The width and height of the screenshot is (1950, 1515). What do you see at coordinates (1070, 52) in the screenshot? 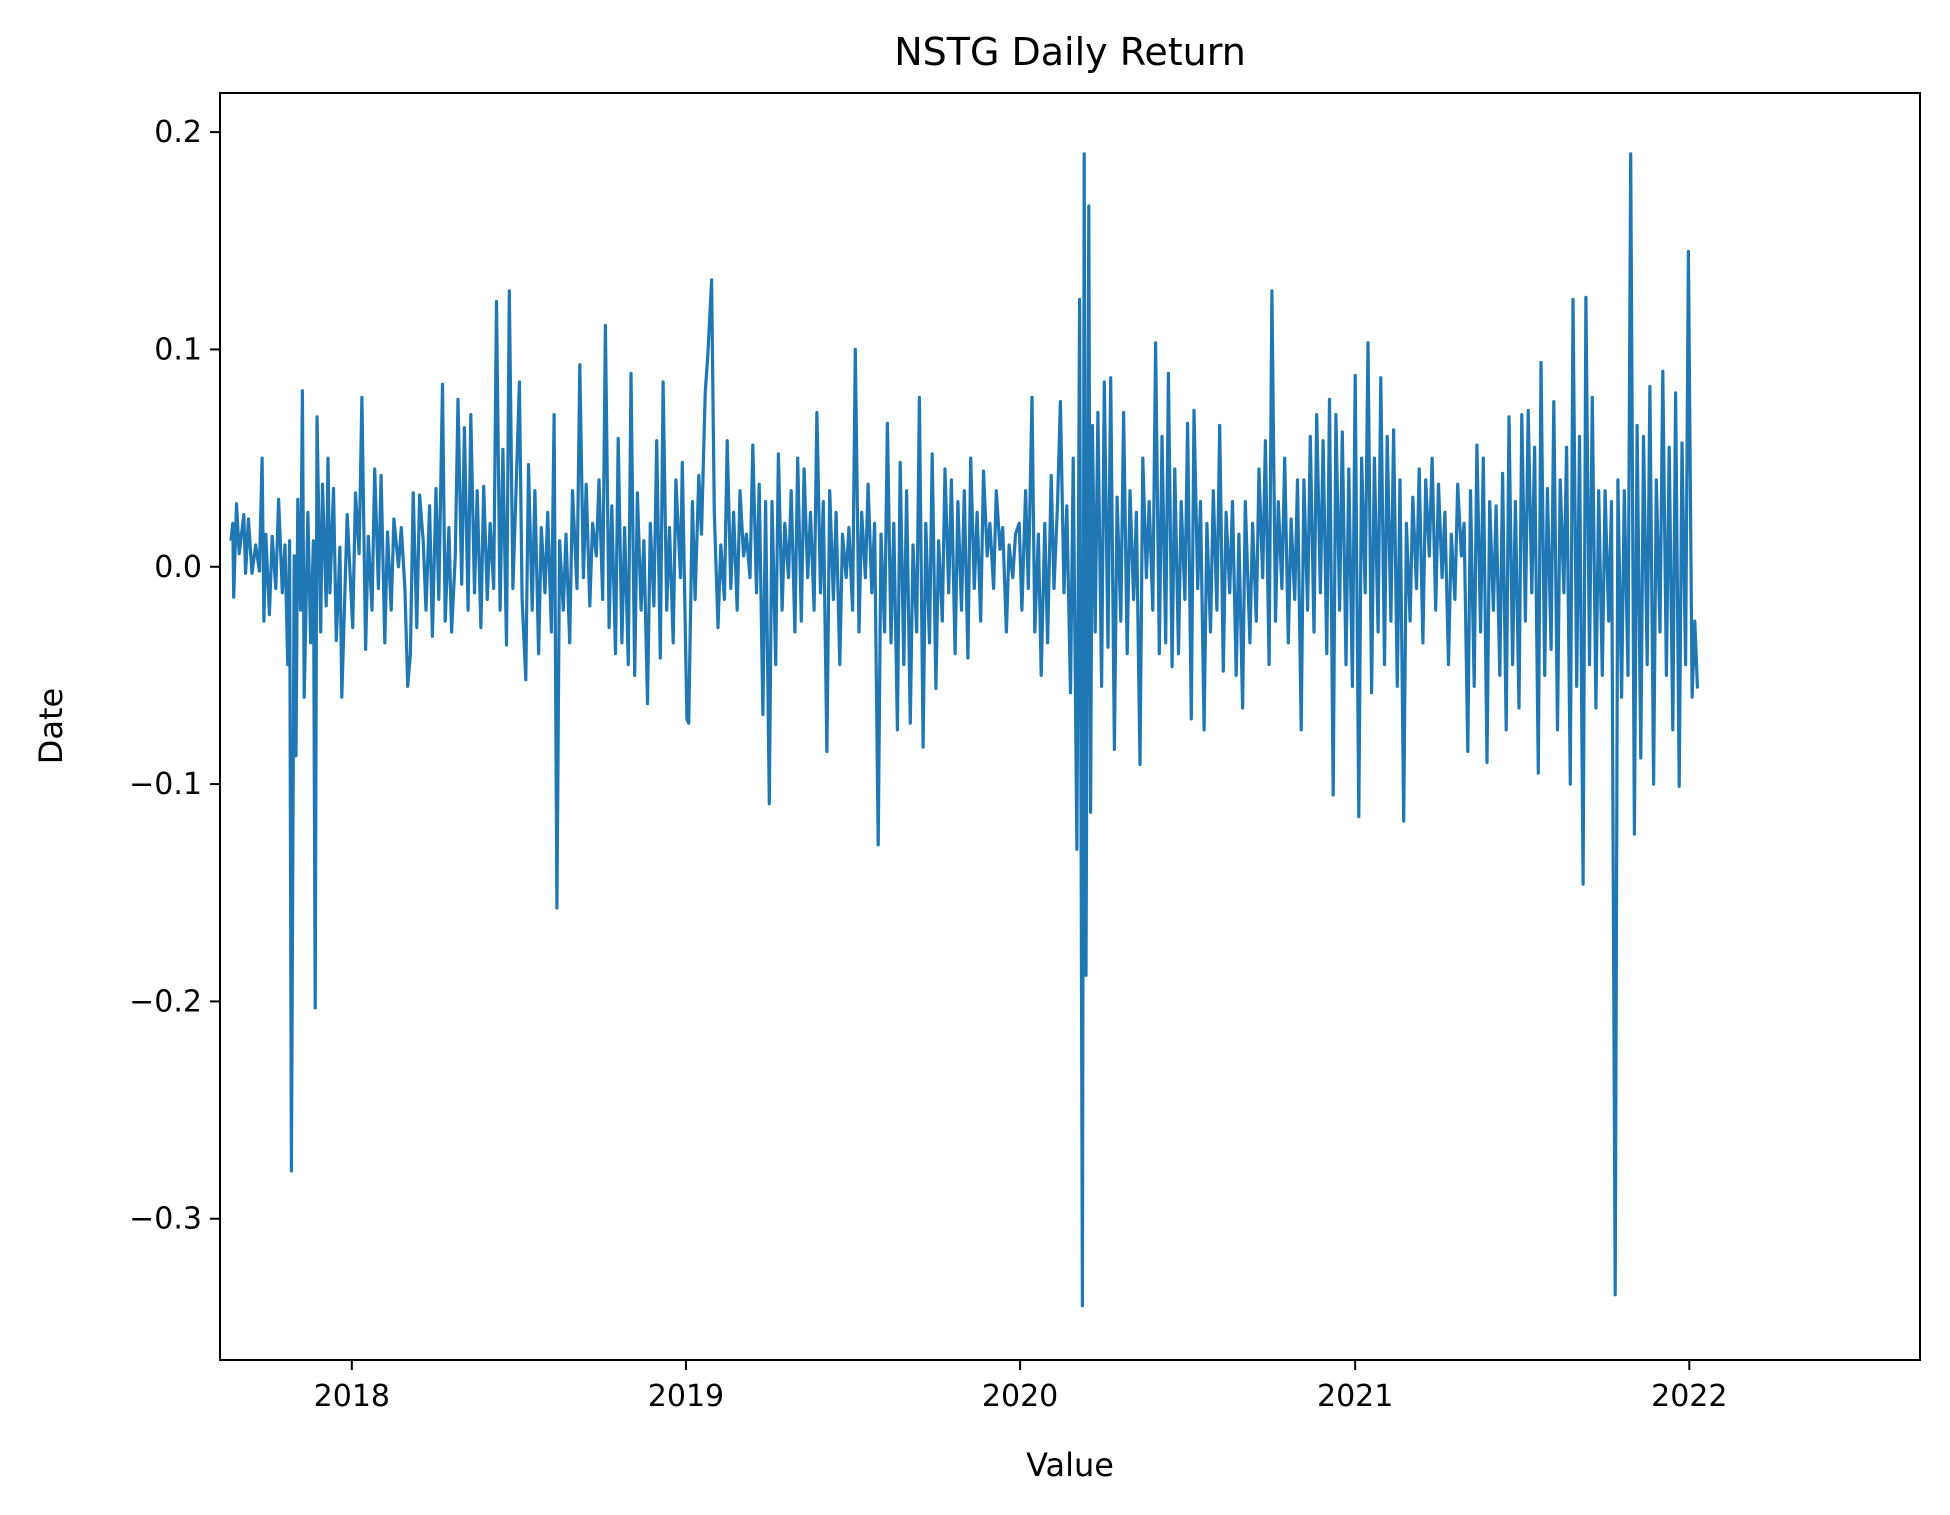
I see `chart-title: NSTG Daily Return` at bounding box center [1070, 52].